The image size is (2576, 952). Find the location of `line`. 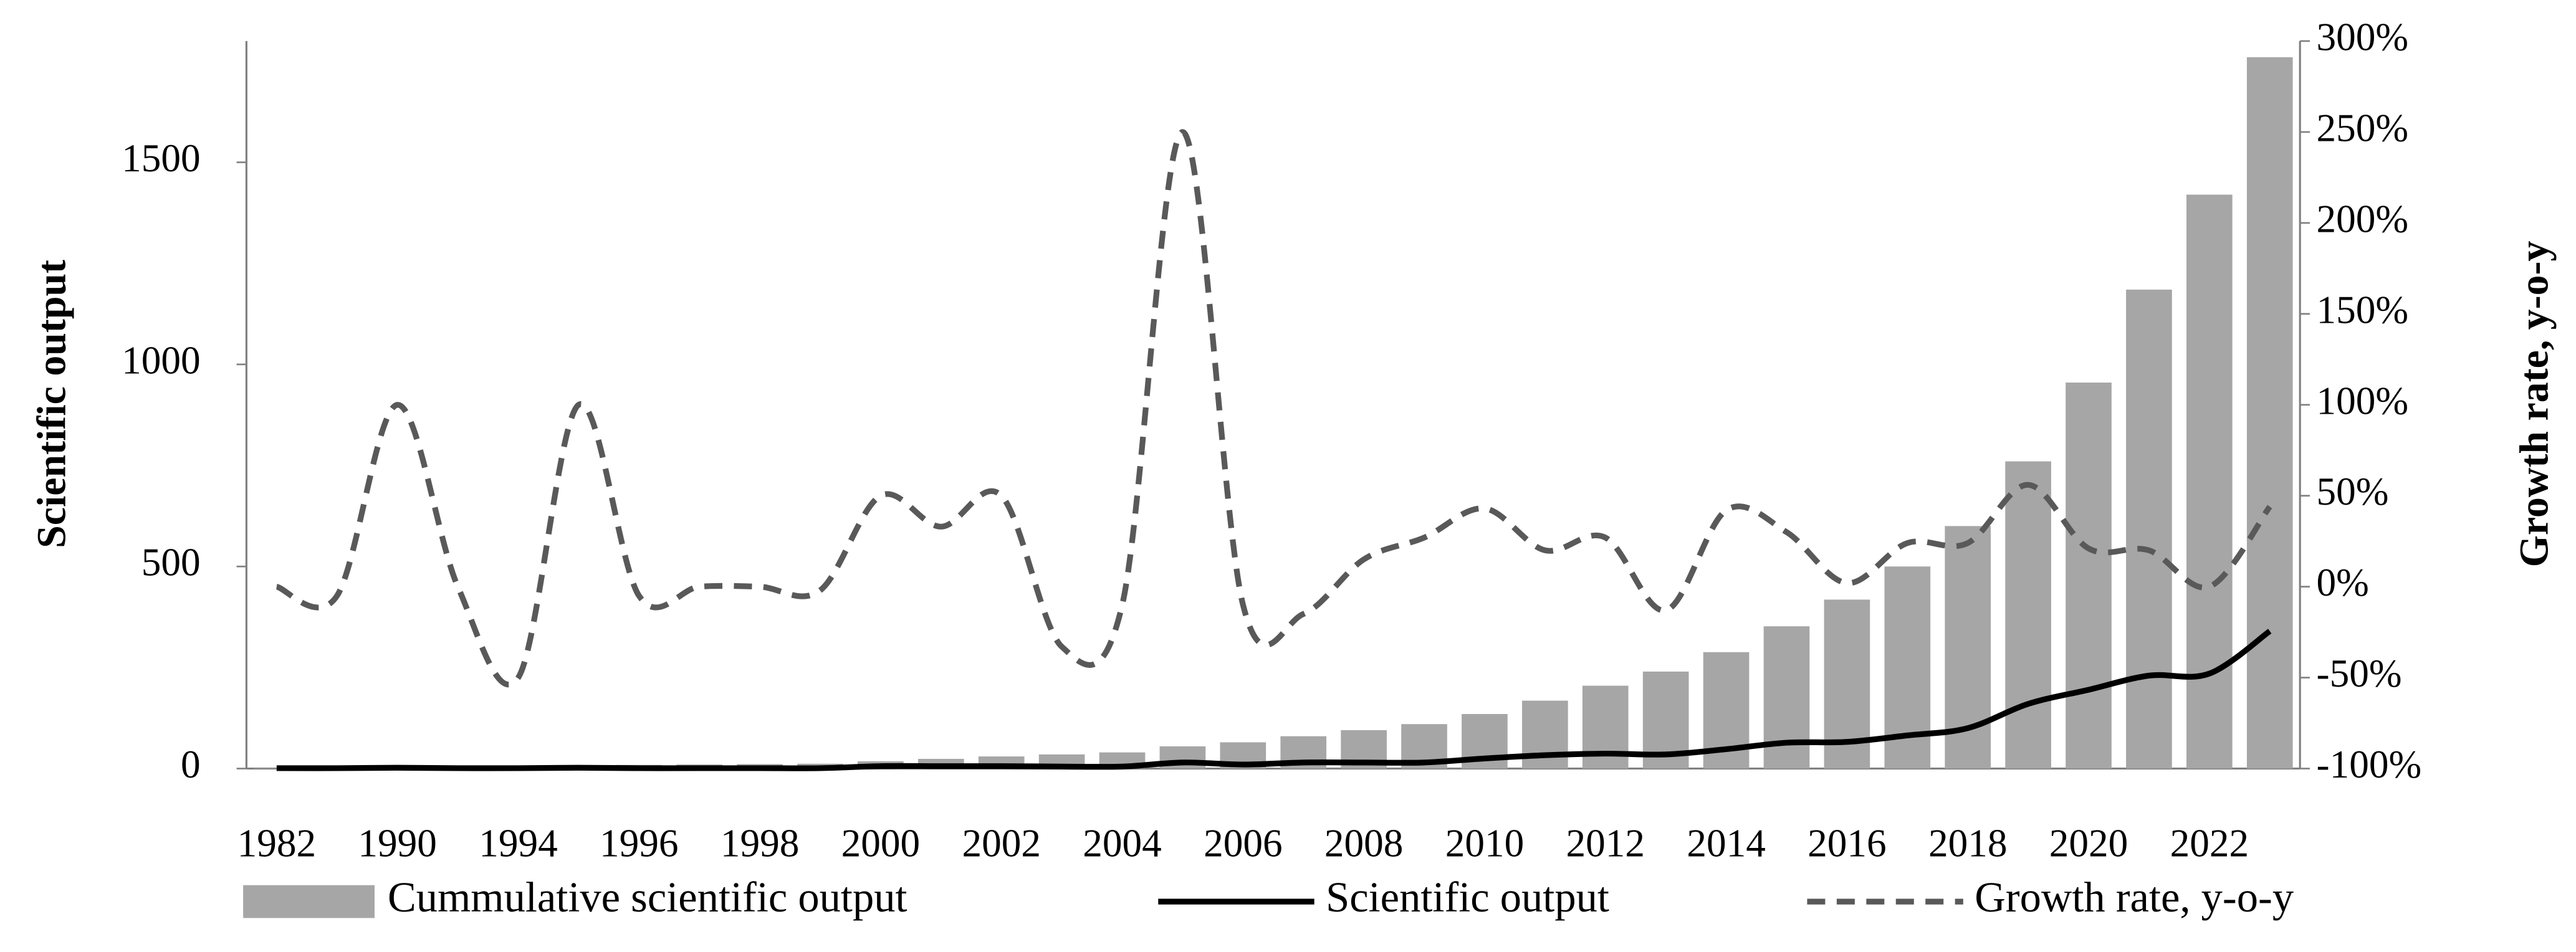

line is located at coordinates (1274, 700).